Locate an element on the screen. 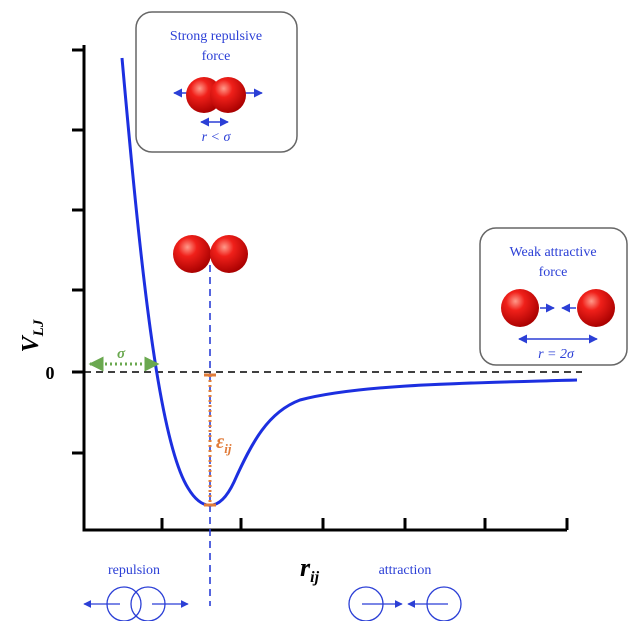  box-text: Weak attractive is located at coordinates (552, 252).